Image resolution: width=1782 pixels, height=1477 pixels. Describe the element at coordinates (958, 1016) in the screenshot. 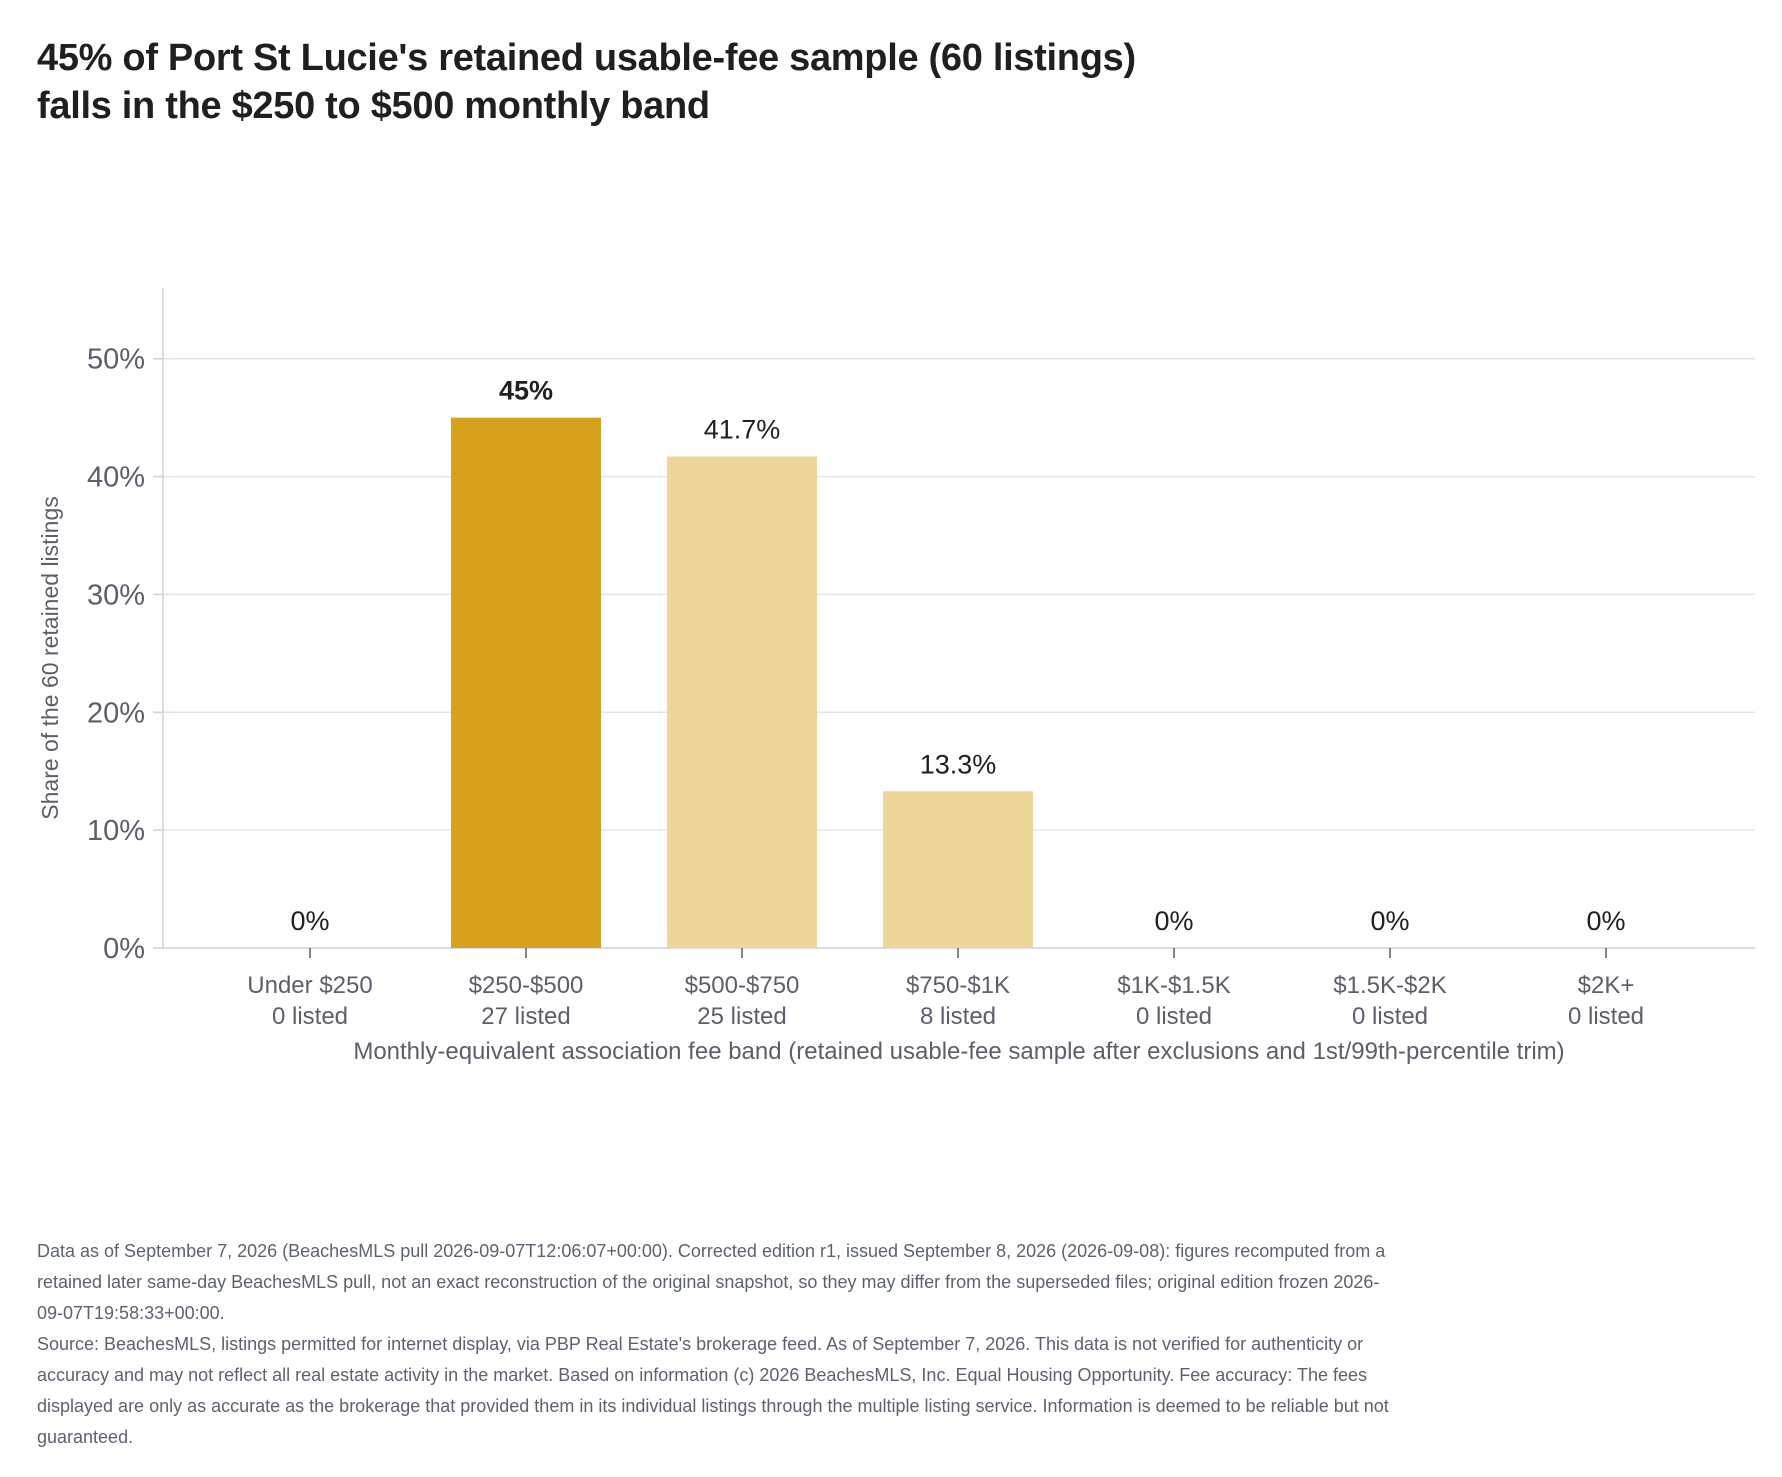

I see `x-tick-sublabel: 8 listed` at that location.